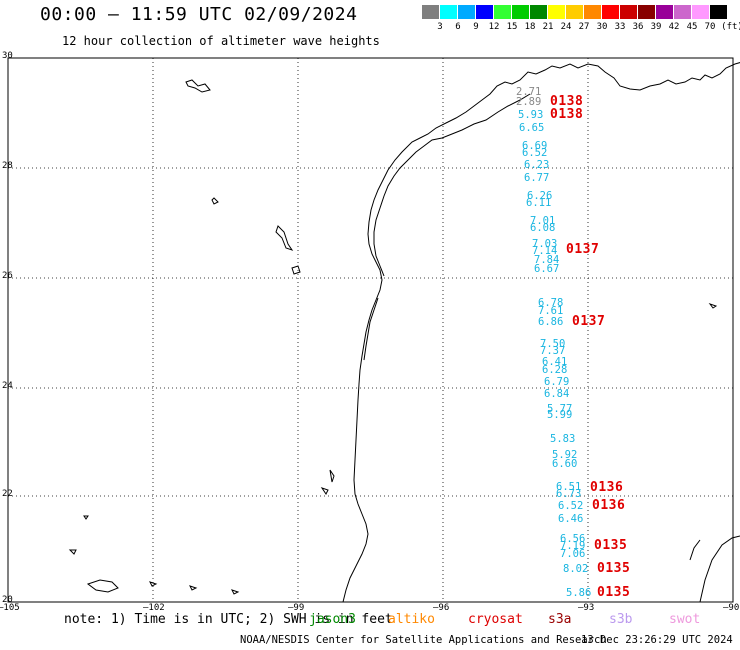 The width and height of the screenshot is (740, 650). What do you see at coordinates (565, 455) in the screenshot?
I see `wave-height-label: 5.92` at bounding box center [565, 455].